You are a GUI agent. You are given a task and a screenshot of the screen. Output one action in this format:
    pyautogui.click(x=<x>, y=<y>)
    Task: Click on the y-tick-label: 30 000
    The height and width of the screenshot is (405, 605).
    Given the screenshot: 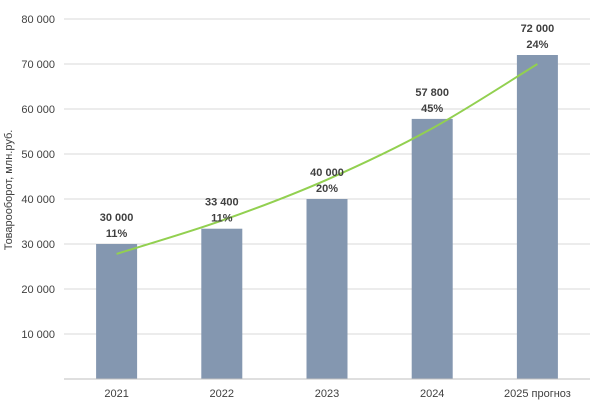 What is the action you would take?
    pyautogui.click(x=38, y=245)
    